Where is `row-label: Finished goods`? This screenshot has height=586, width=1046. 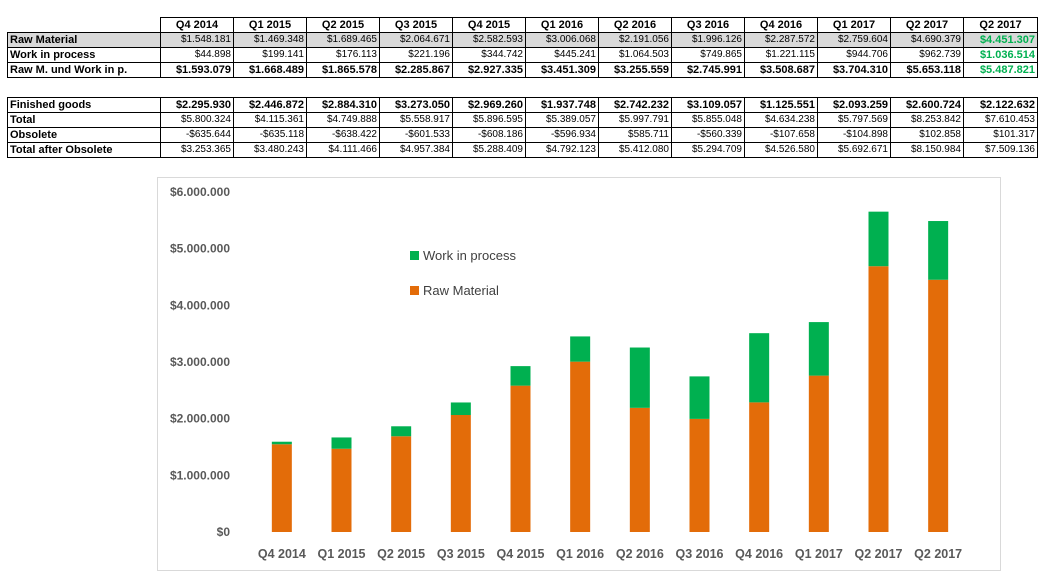
row-label: Finished goods is located at coordinates (84, 105).